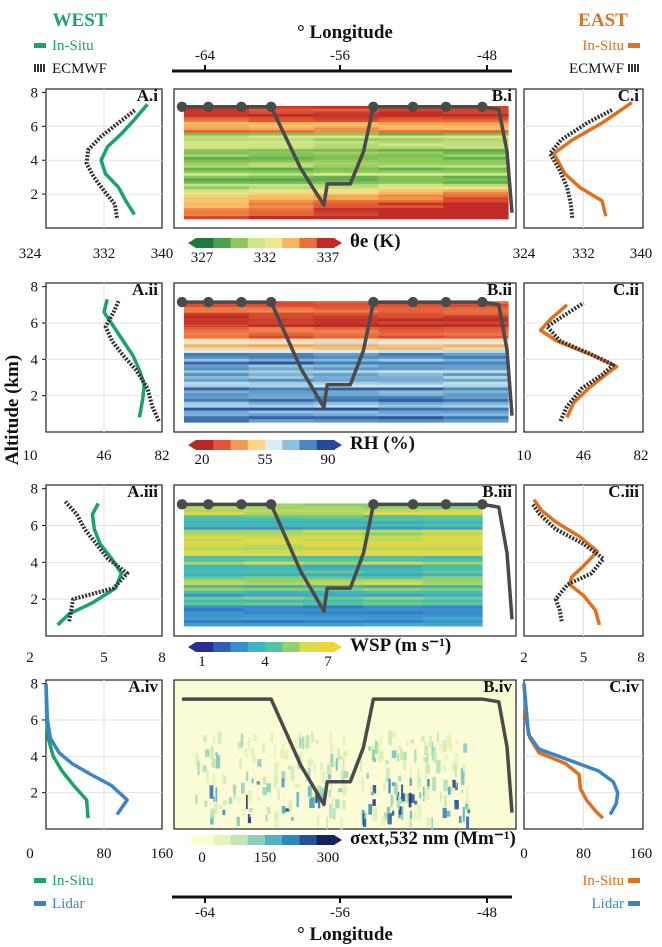 The width and height of the screenshot is (662, 947). Describe the element at coordinates (497, 491) in the screenshot. I see `panel-label: B.iii` at that location.